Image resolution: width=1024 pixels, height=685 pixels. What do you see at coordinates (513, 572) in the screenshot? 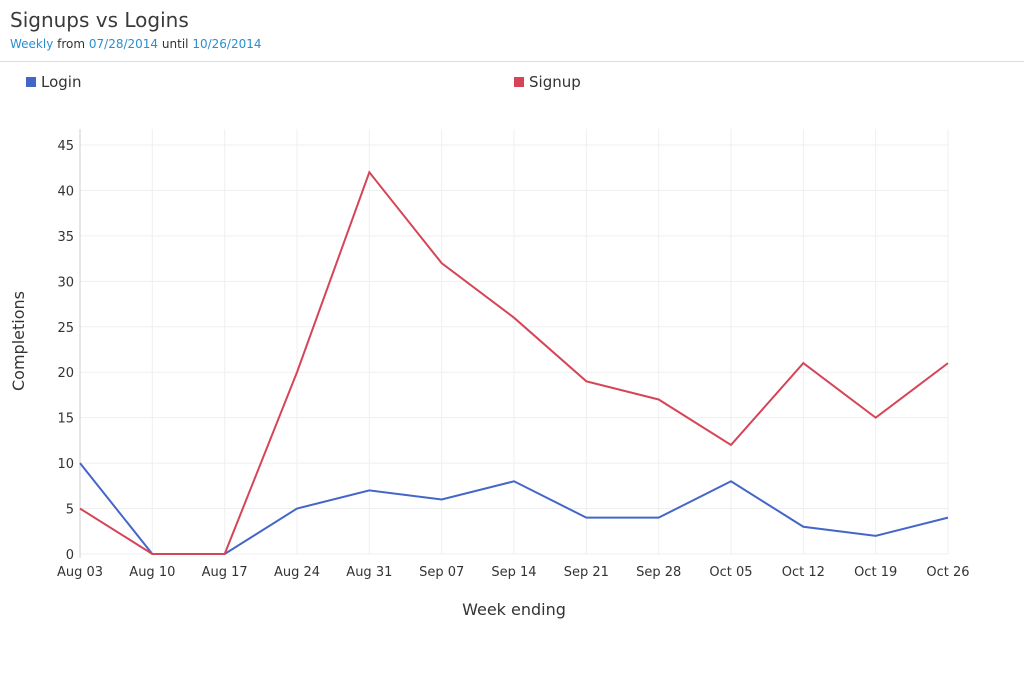
I see `x-tick-label: Sep 14` at bounding box center [513, 572].